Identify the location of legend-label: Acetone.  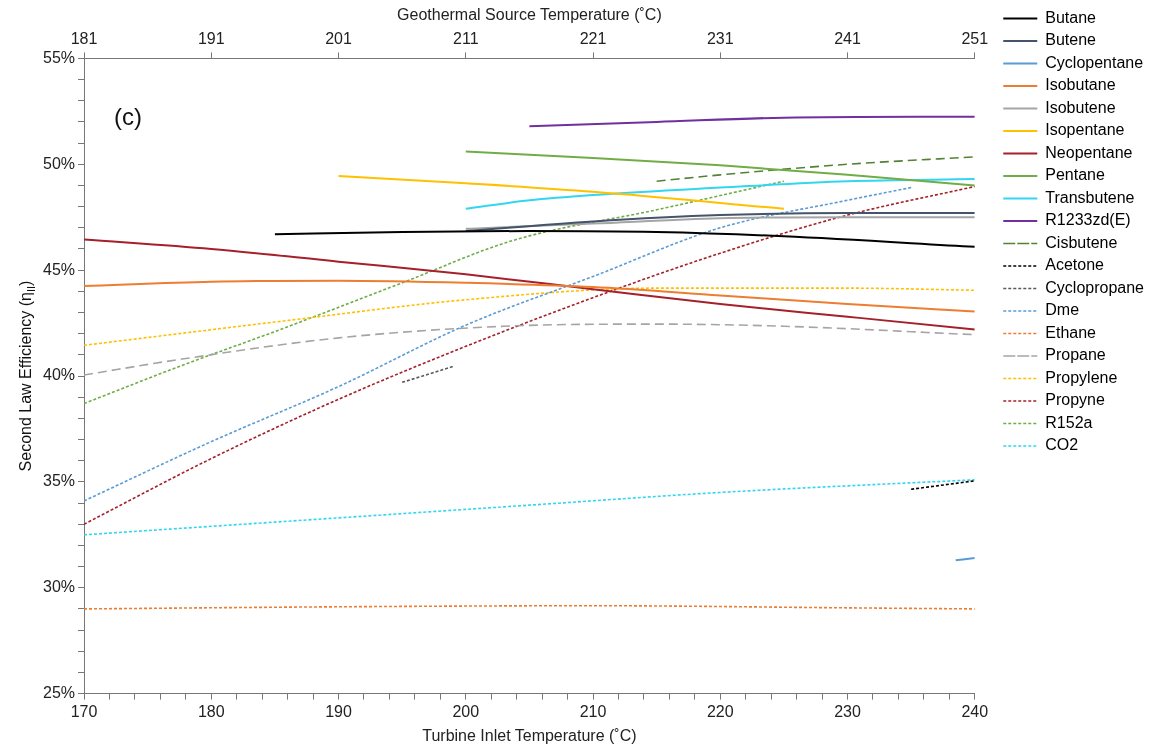
(1075, 265).